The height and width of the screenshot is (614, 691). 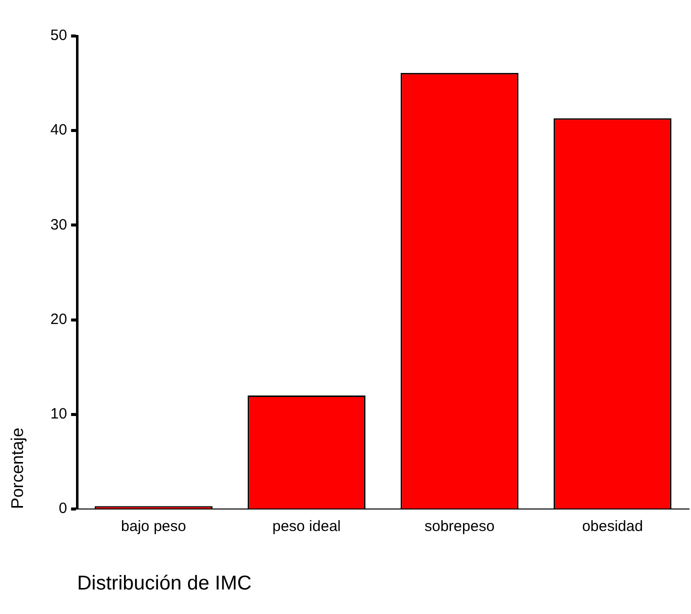 I want to click on y-tick-label: 10, so click(x=59, y=414).